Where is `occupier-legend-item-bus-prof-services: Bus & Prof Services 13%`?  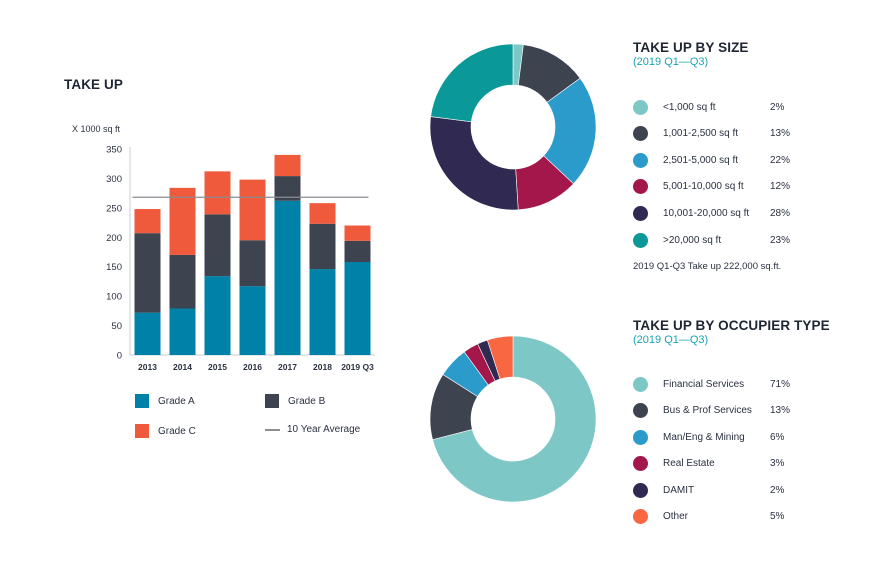 occupier-legend-item-bus-prof-services: Bus & Prof Services 13% is located at coordinates (723, 411).